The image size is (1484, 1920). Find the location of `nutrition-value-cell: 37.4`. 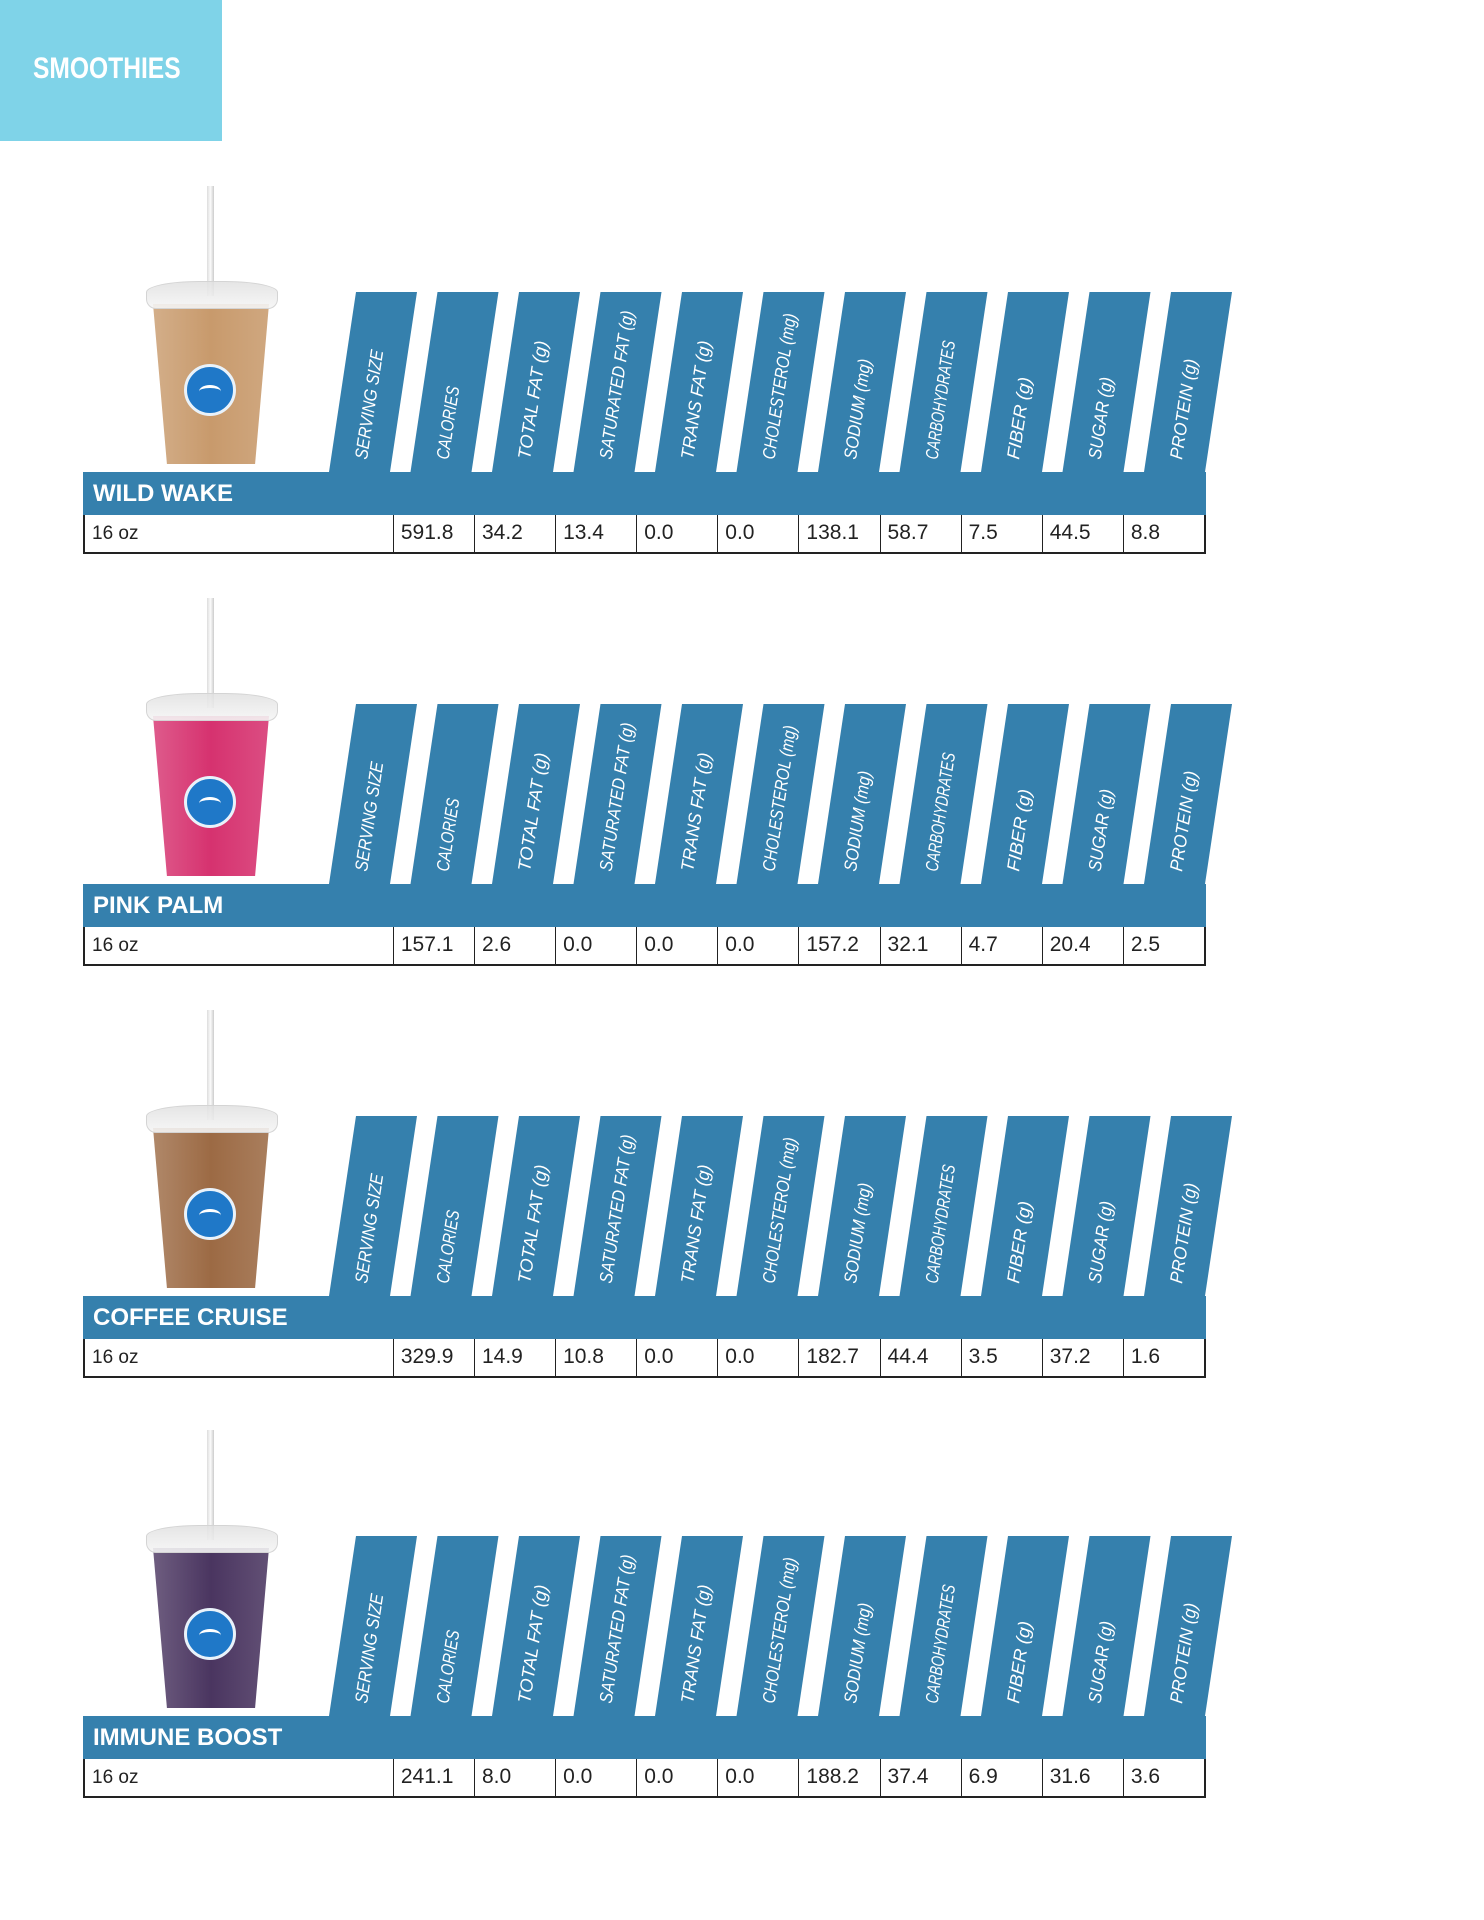

nutrition-value-cell: 37.4 is located at coordinates (920, 1777).